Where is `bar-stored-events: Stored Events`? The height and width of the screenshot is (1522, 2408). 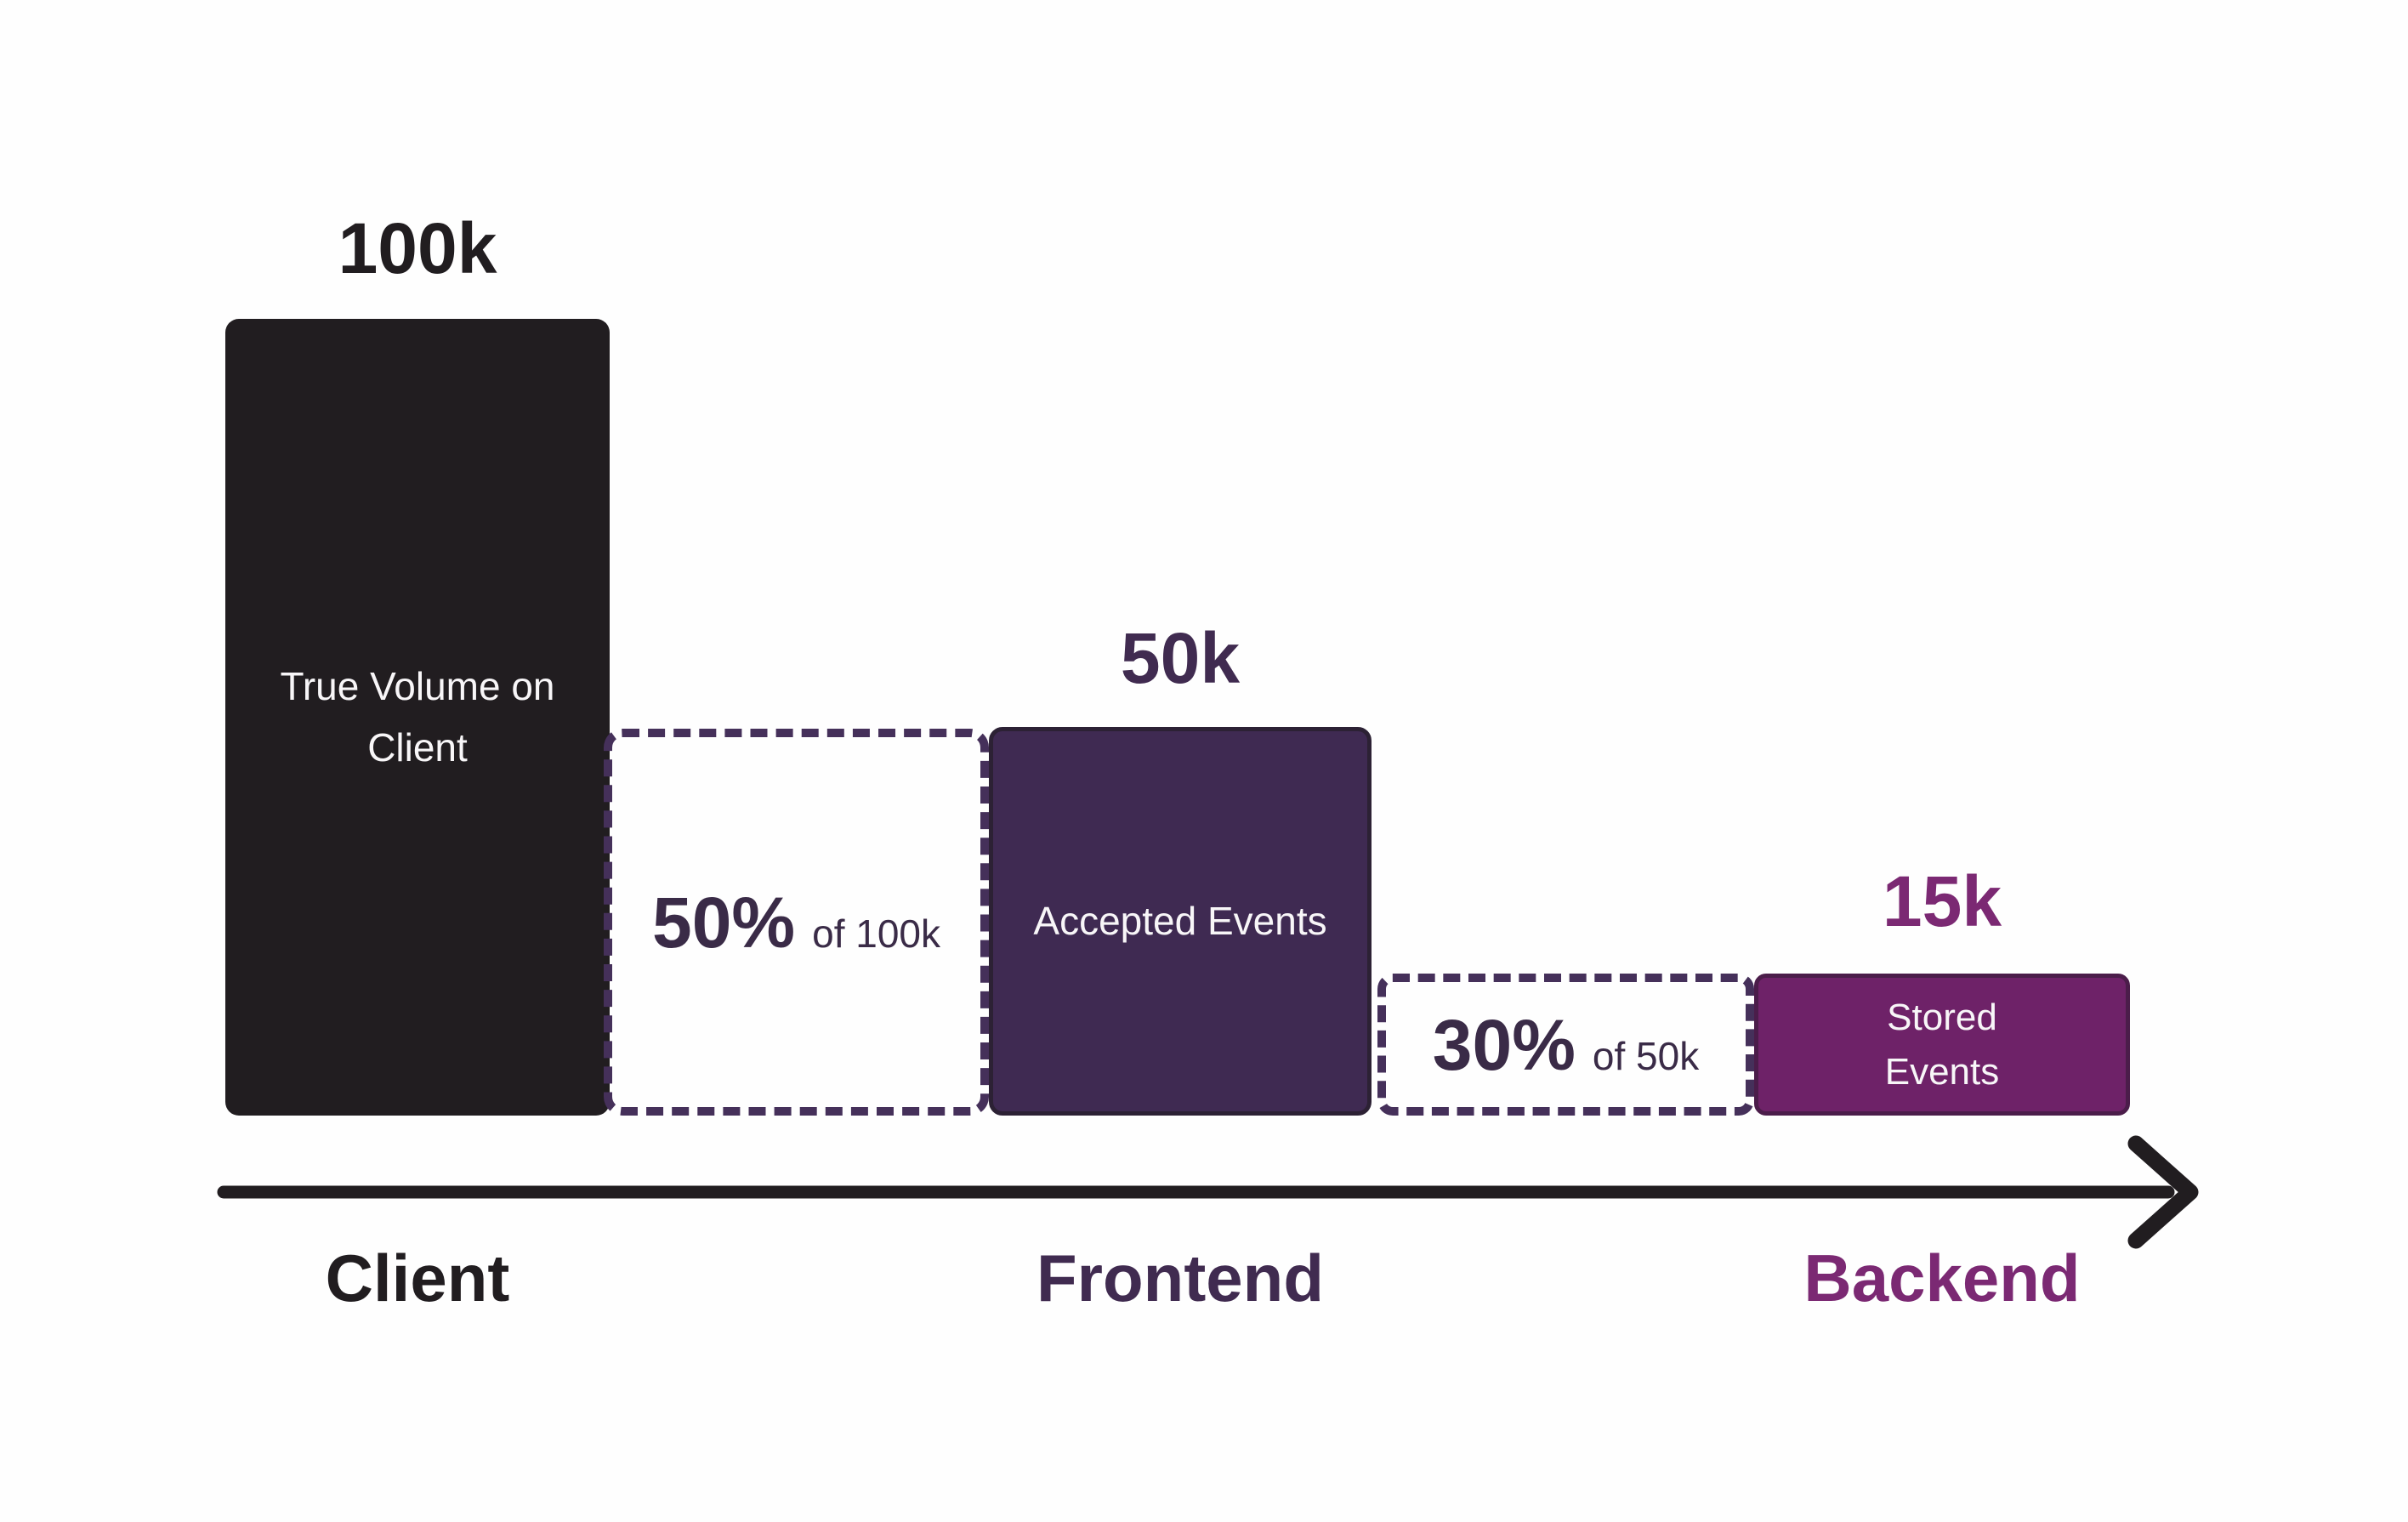 bar-stored-events: Stored Events is located at coordinates (1942, 1045).